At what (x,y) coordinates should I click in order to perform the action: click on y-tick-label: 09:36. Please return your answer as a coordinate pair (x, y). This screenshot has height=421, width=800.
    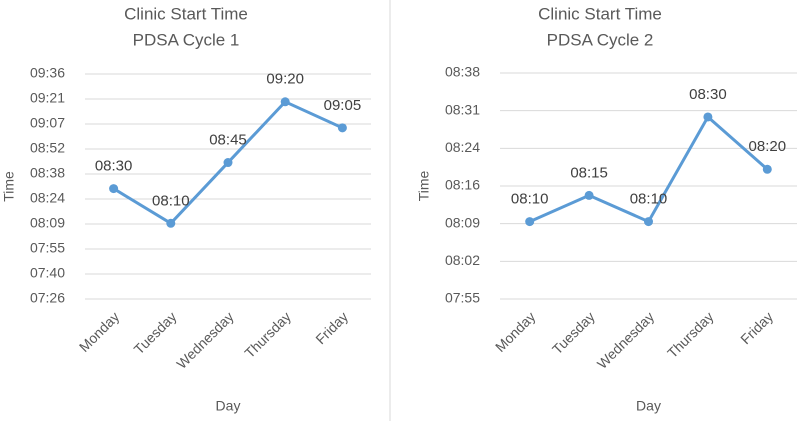
    Looking at the image, I should click on (47, 73).